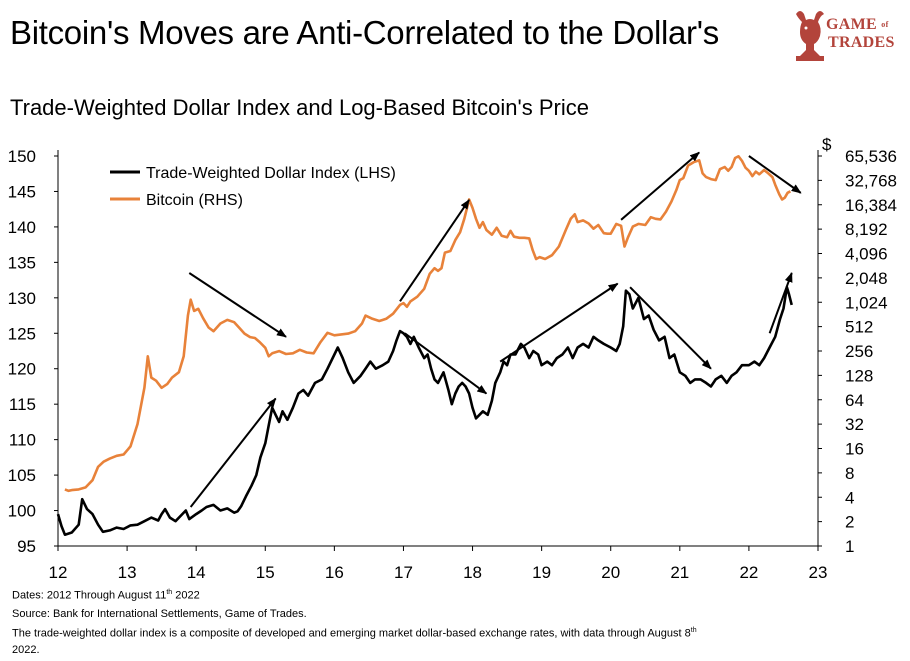 The width and height of the screenshot is (910, 661). Describe the element at coordinates (22, 156) in the screenshot. I see `left-tick-label: 150` at that location.